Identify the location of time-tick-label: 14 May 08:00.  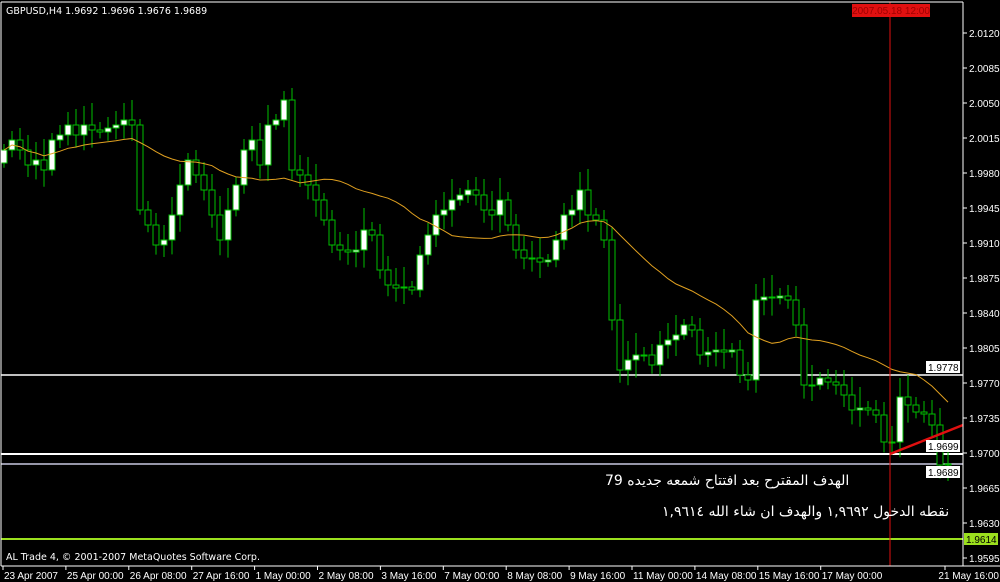
(726, 576).